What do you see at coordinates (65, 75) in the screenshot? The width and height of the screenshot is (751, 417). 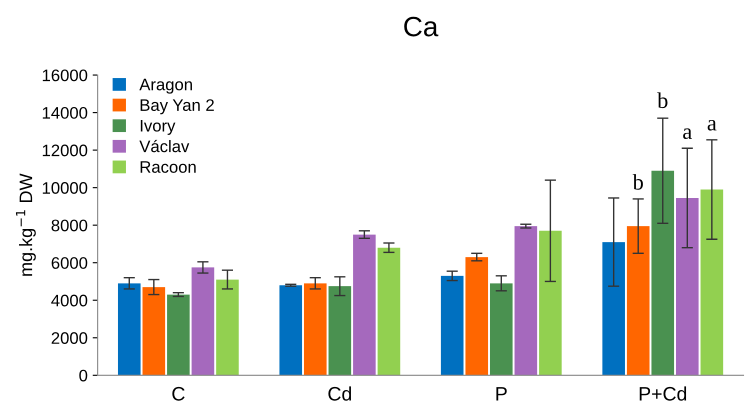 I see `y-tick-label: 16000` at bounding box center [65, 75].